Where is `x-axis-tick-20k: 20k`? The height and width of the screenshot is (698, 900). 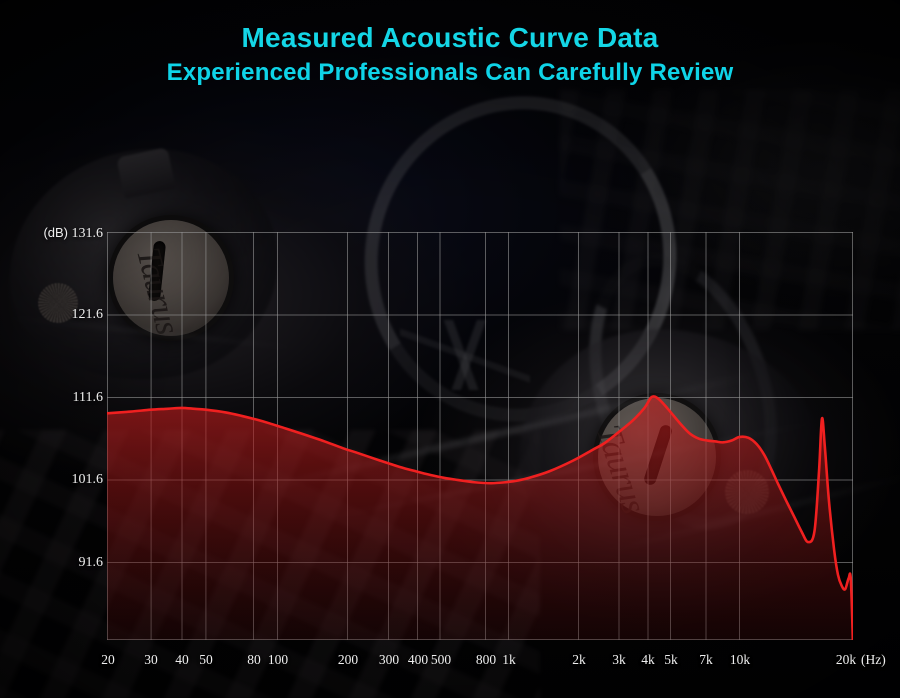
x-axis-tick-20k: 20k is located at coordinates (846, 659).